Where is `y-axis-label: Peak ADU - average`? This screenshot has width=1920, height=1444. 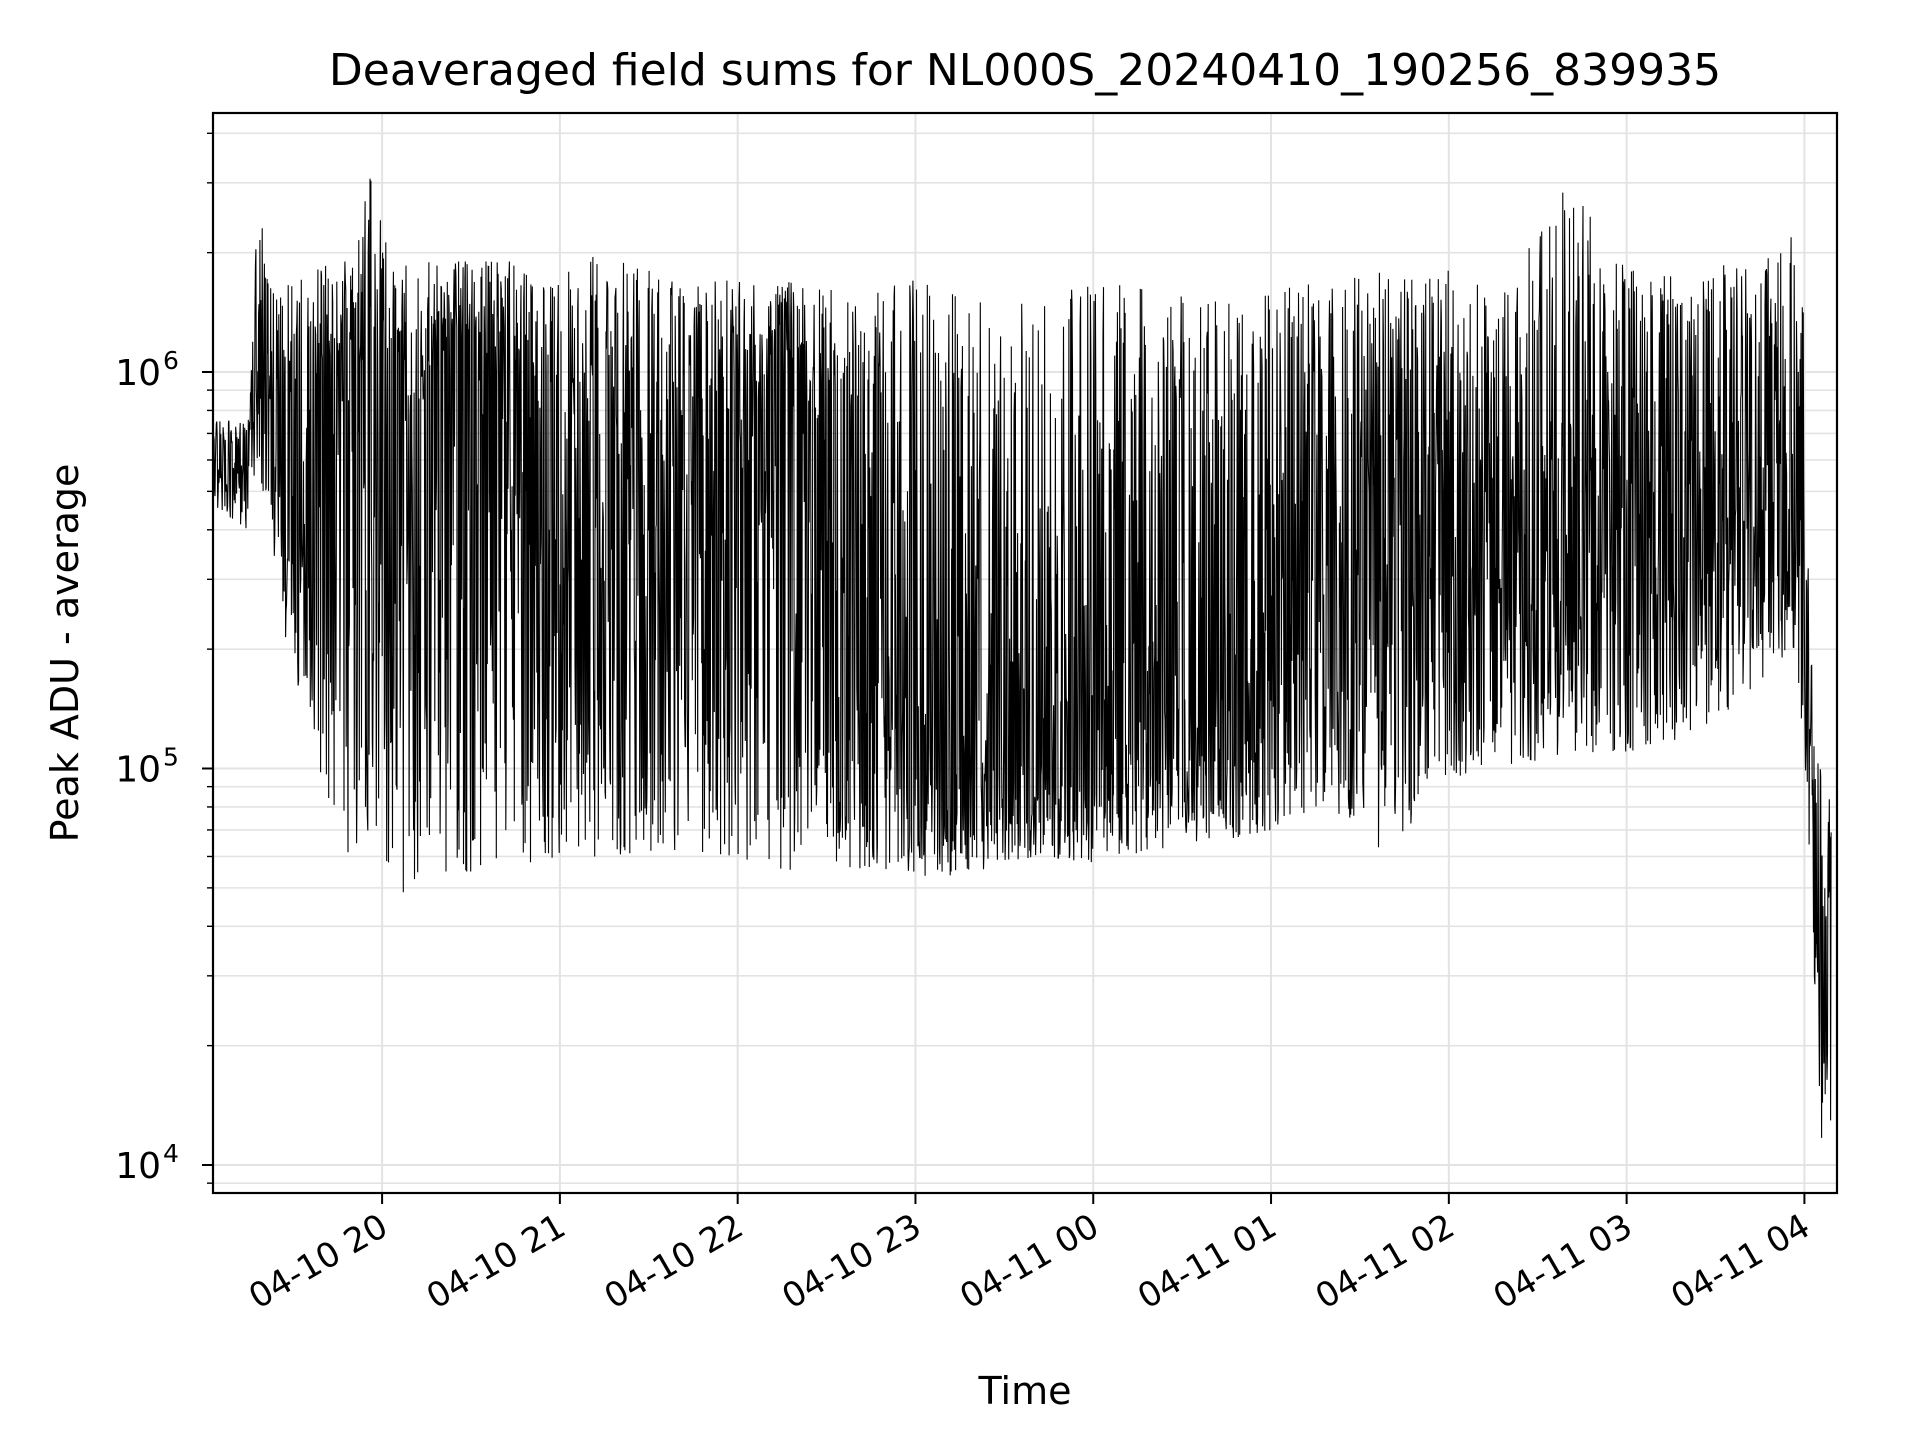 y-axis-label: Peak ADU - average is located at coordinates (65, 653).